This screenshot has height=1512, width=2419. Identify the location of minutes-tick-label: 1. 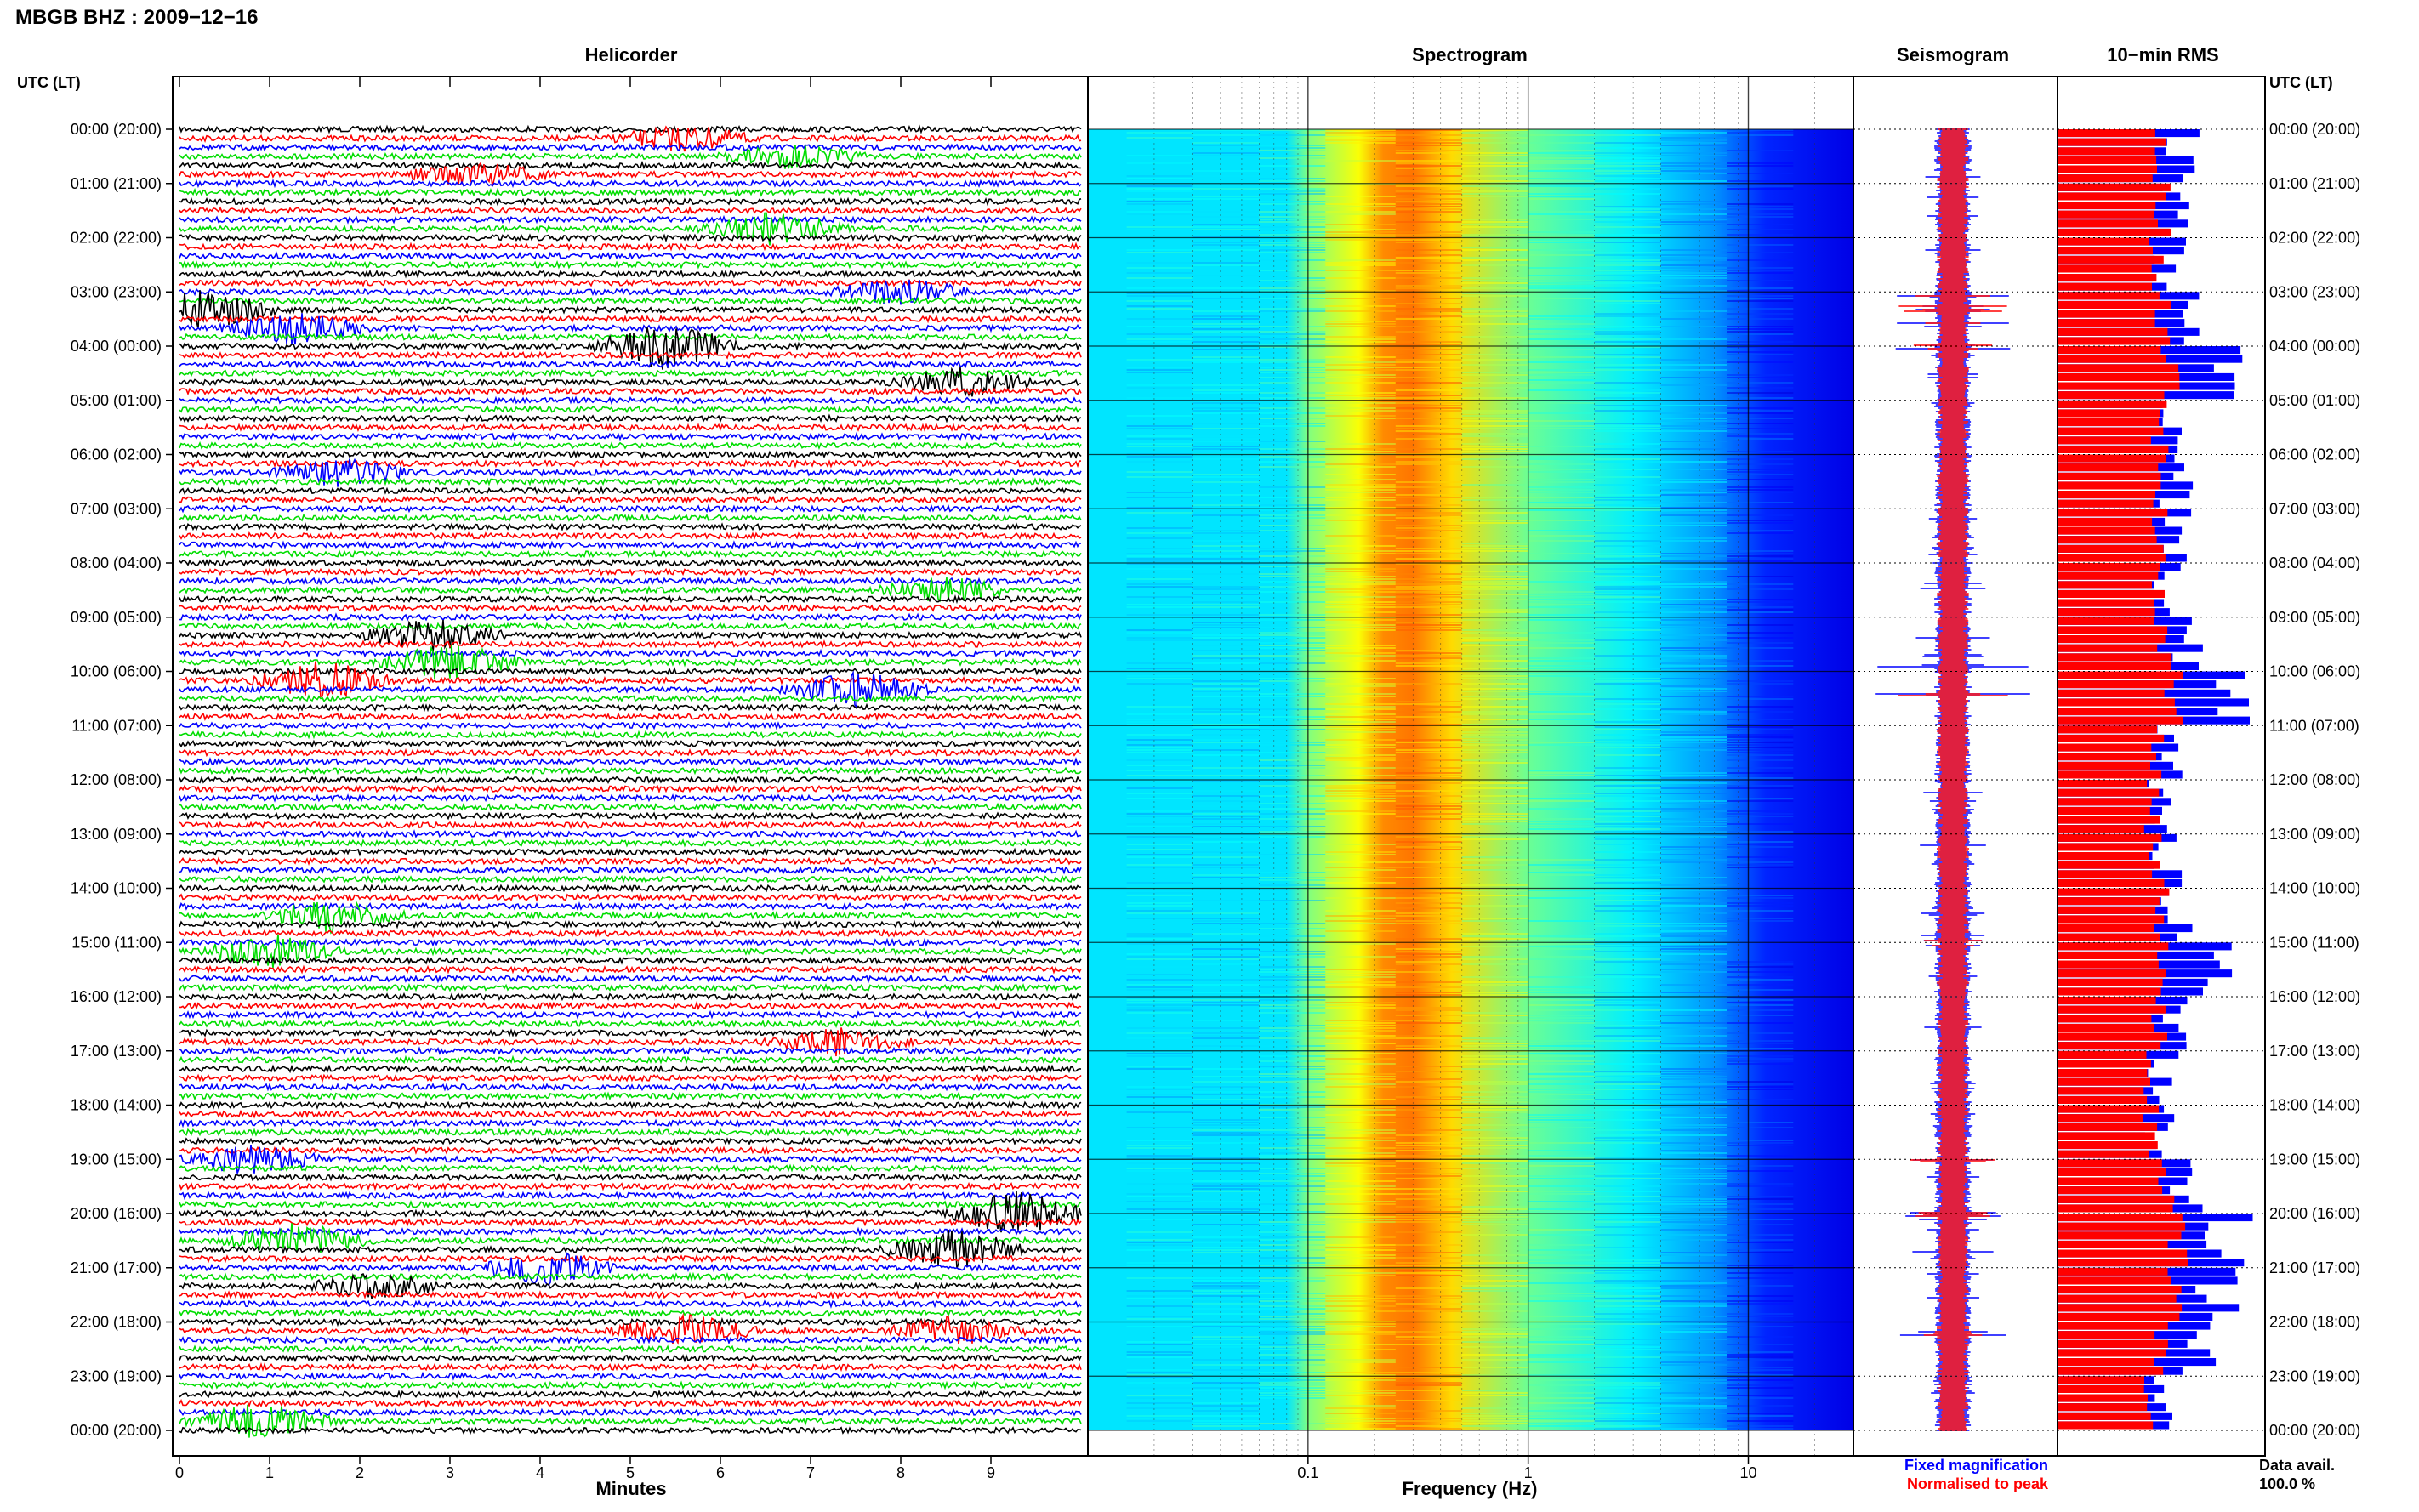
(269, 1472).